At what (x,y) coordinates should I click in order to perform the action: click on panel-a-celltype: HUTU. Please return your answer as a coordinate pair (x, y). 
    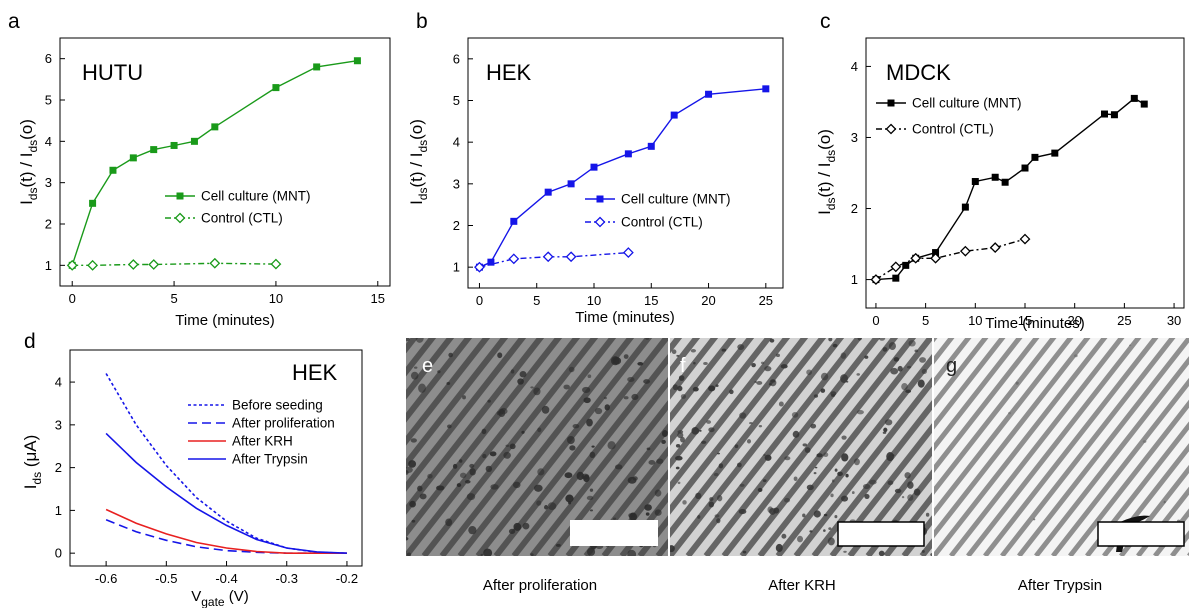
    Looking at the image, I should click on (112, 72).